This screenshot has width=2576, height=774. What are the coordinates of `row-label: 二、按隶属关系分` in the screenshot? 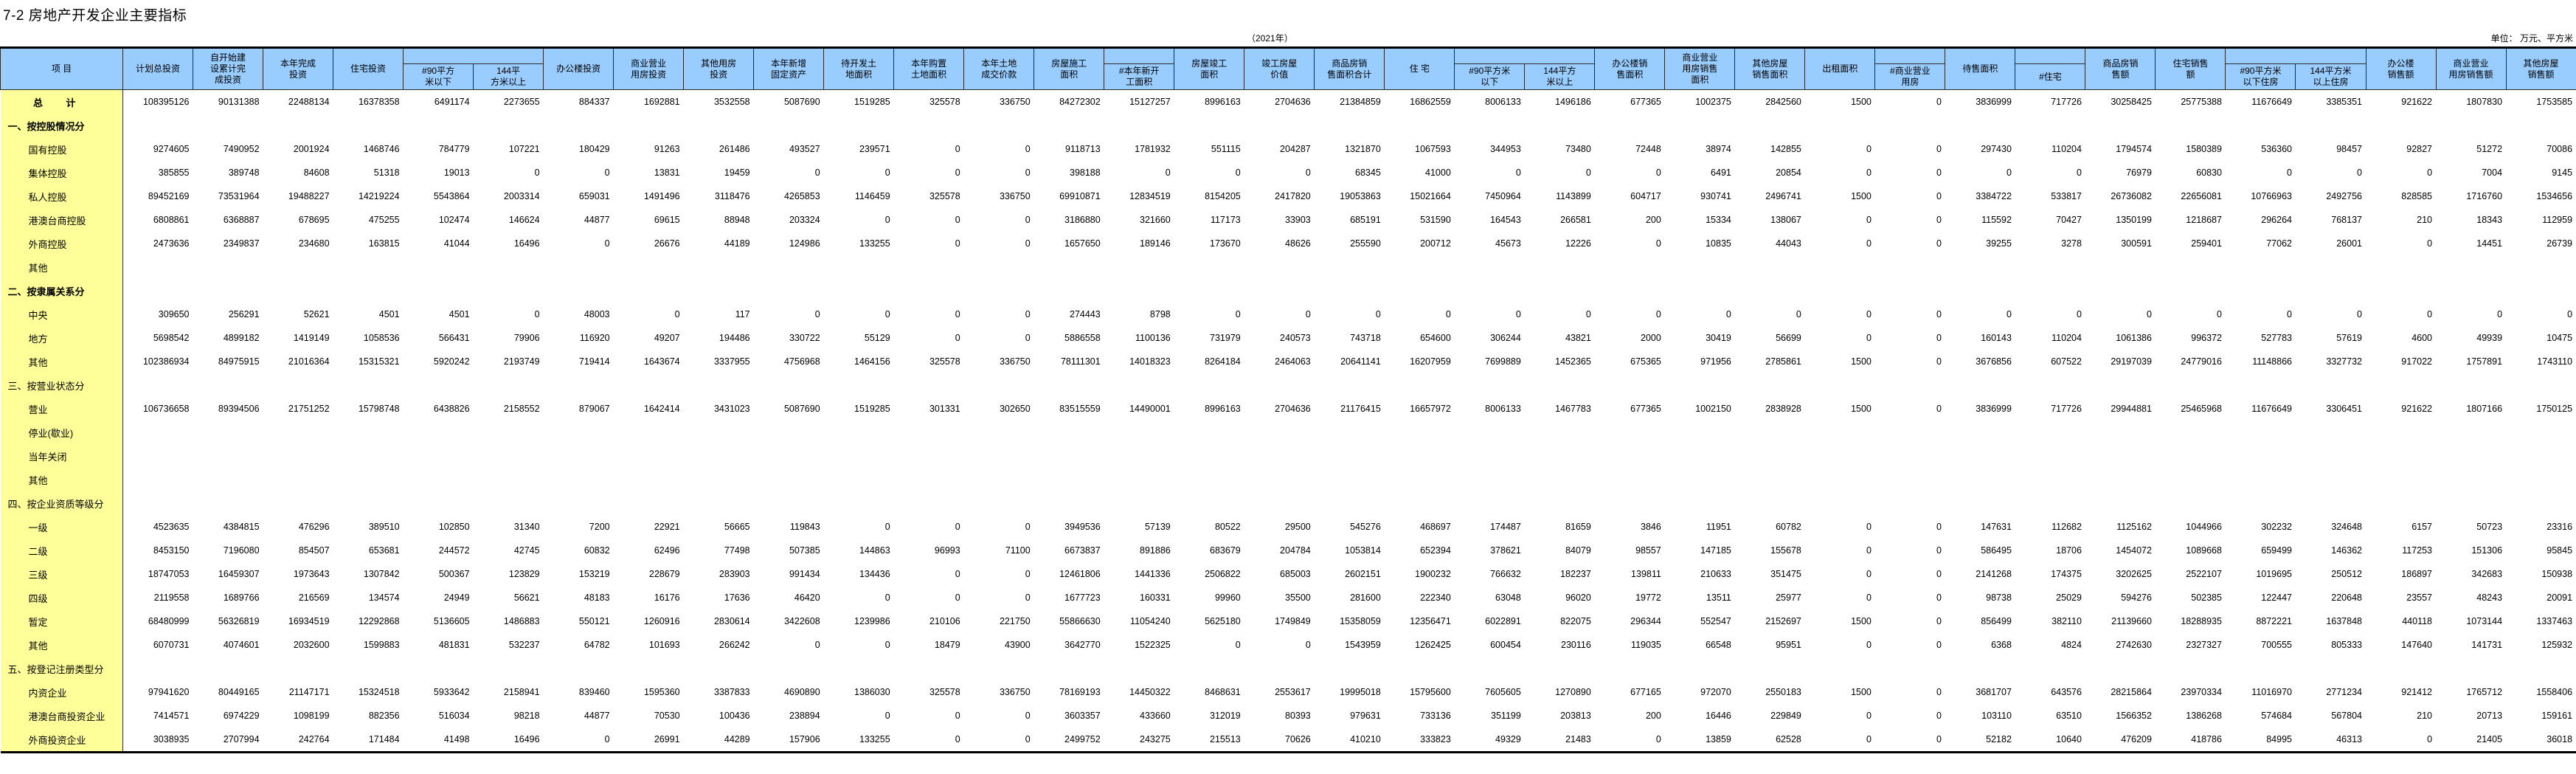 It's located at (62, 291).